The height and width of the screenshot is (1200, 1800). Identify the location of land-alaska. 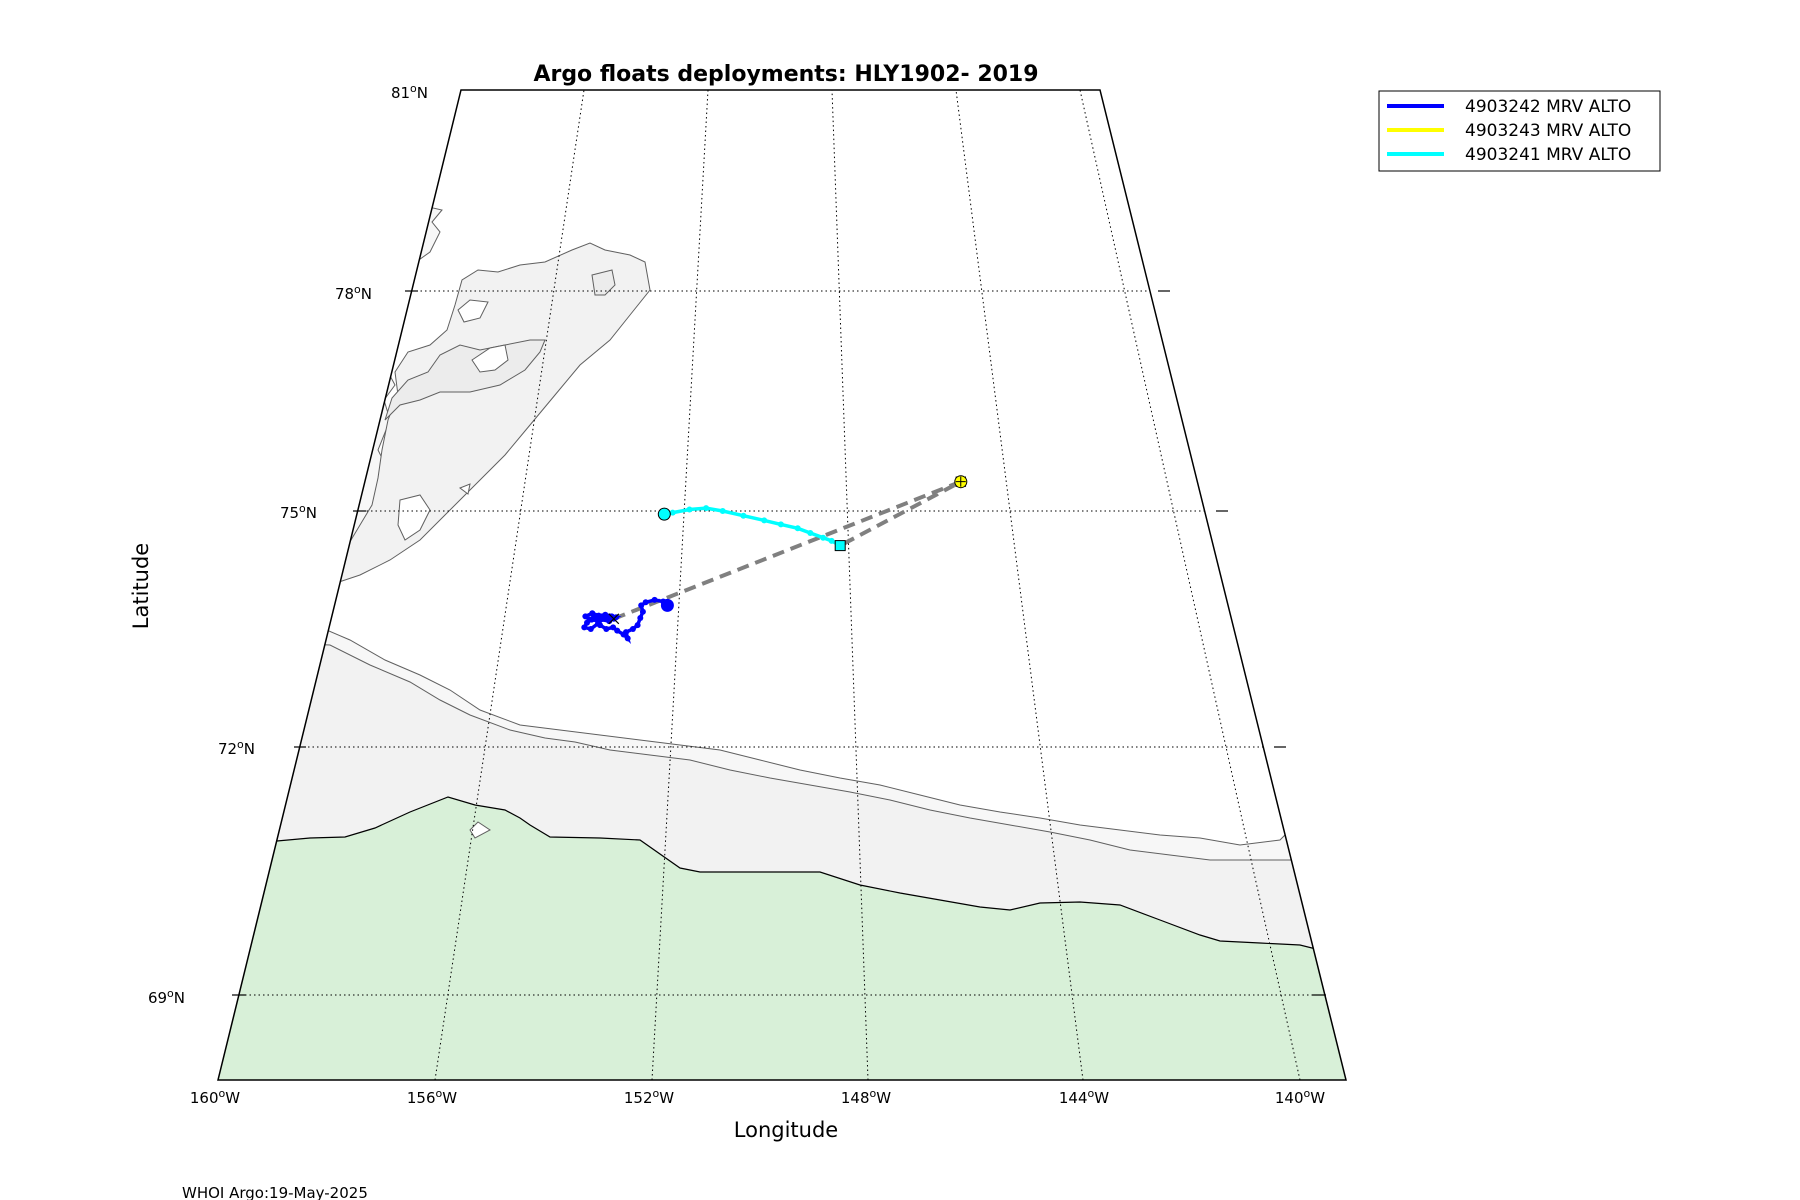
(782, 938).